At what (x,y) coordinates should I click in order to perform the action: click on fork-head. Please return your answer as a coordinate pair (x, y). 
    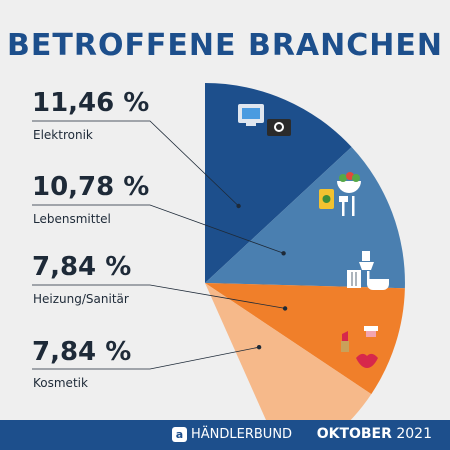
    Looking at the image, I should click on (343, 199).